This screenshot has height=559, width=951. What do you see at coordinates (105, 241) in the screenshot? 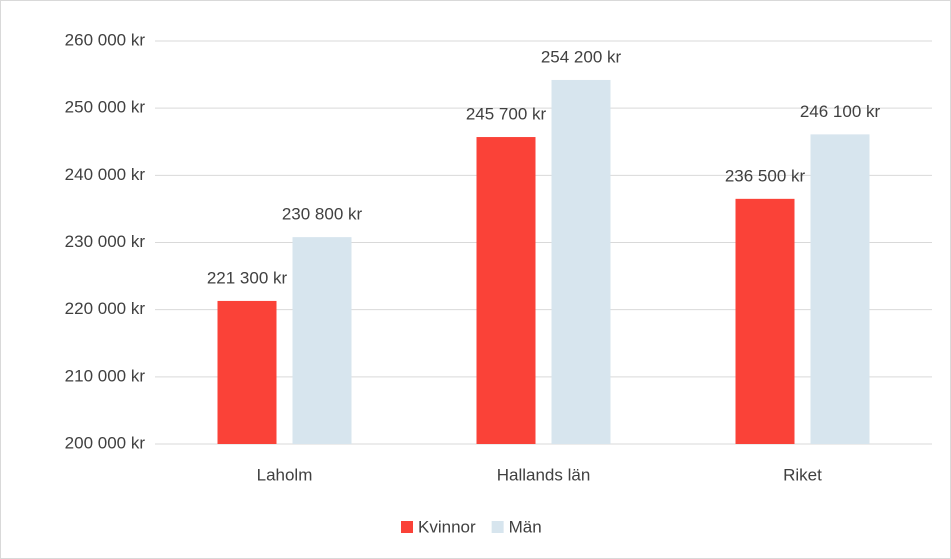
I see `y-tick-label: 230 000 kr` at bounding box center [105, 241].